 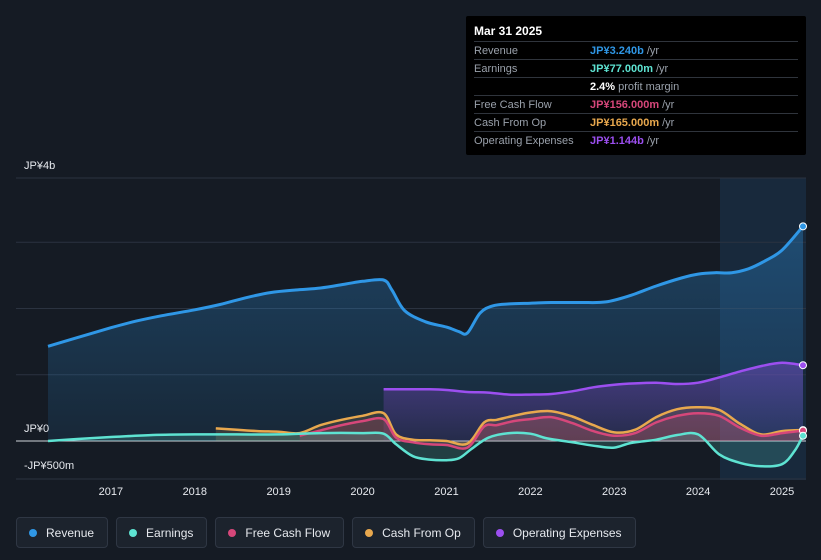 I want to click on legend-label: Cash From Op, so click(x=421, y=532).